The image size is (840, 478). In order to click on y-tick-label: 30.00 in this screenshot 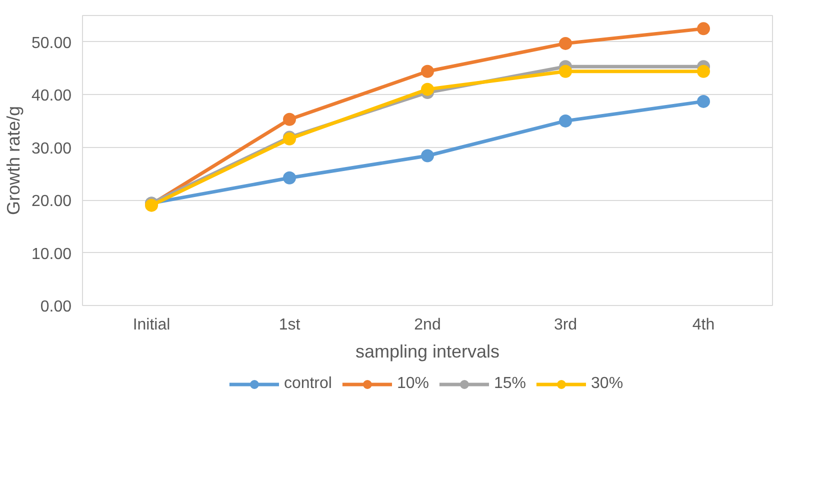, I will do `click(51, 149)`.